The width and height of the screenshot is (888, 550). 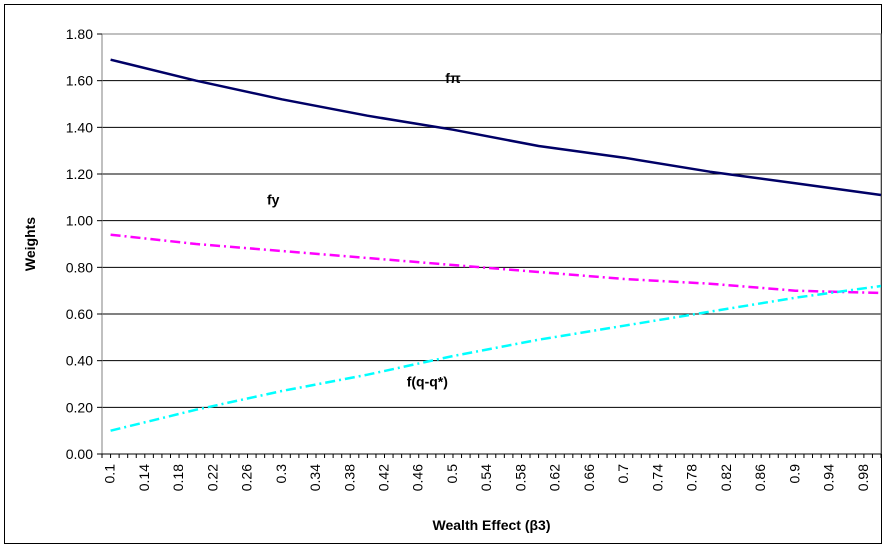 What do you see at coordinates (349, 477) in the screenshot?
I see `x-tick-label: 0.38` at bounding box center [349, 477].